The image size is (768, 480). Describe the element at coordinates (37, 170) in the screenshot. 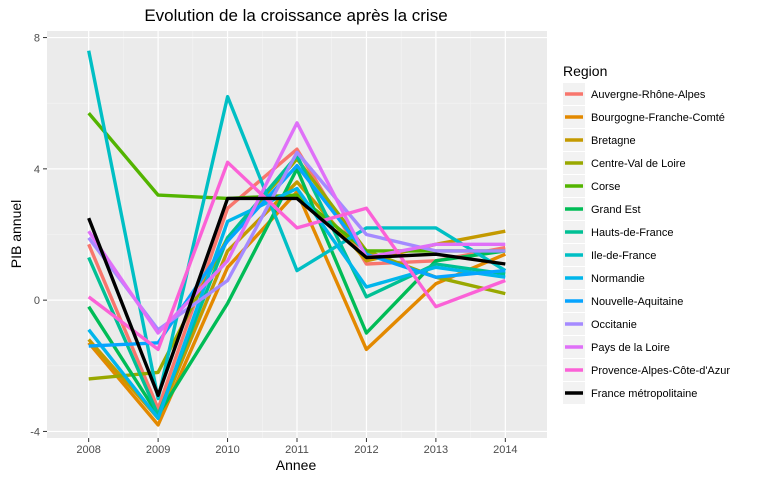

I see `y-tick-label: 4` at that location.